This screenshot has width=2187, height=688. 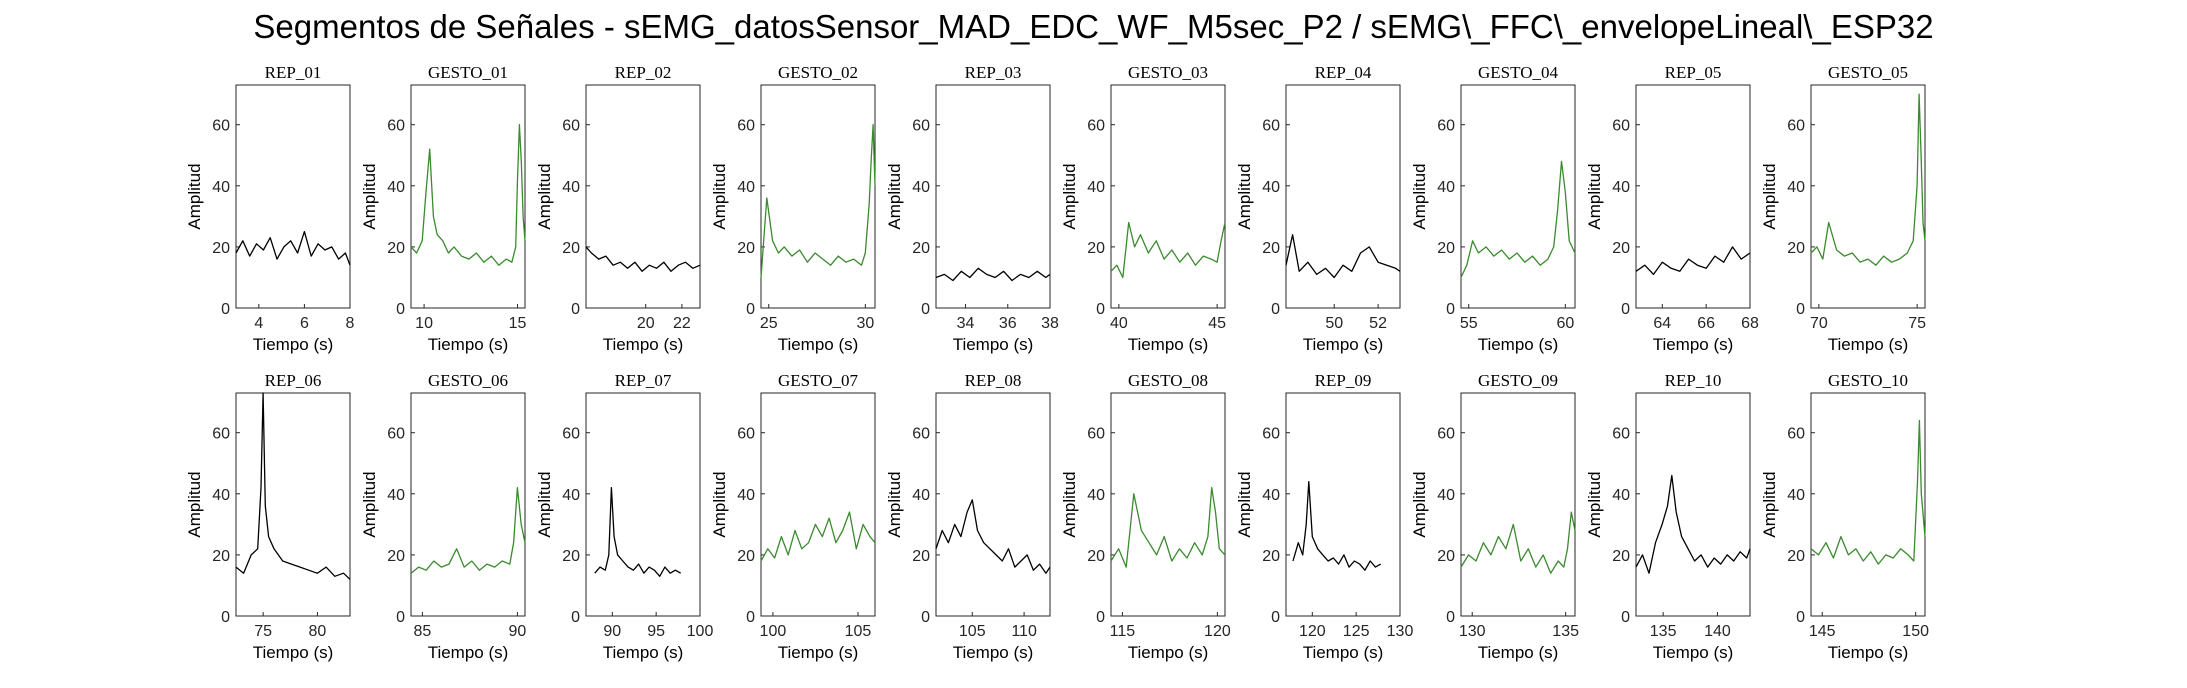 I want to click on subplot-rep-09: 0 20 40 60 120 125 130 REP_09 Tiempo (s) Amplitud, so click(x=1324, y=516).